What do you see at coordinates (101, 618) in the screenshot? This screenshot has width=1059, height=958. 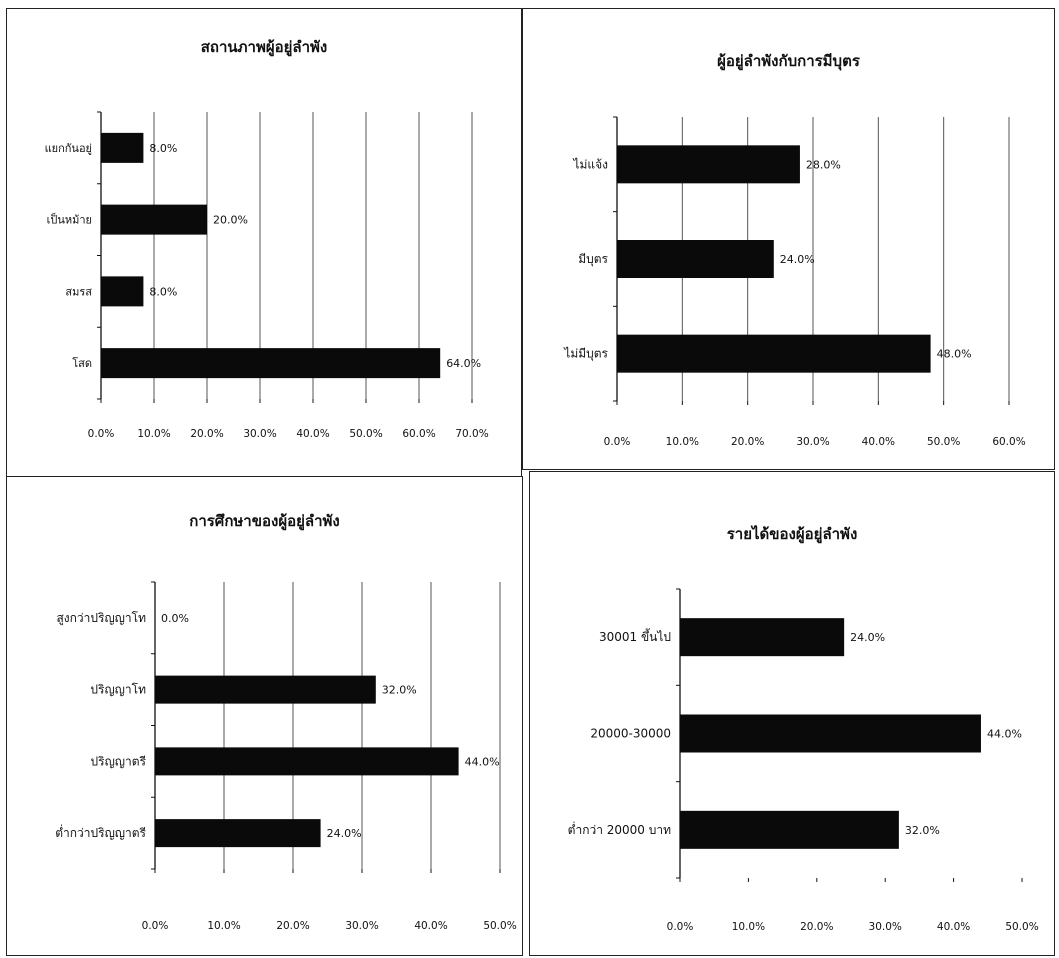 I see `category-label: สูงกว่าปริญญาโท` at bounding box center [101, 618].